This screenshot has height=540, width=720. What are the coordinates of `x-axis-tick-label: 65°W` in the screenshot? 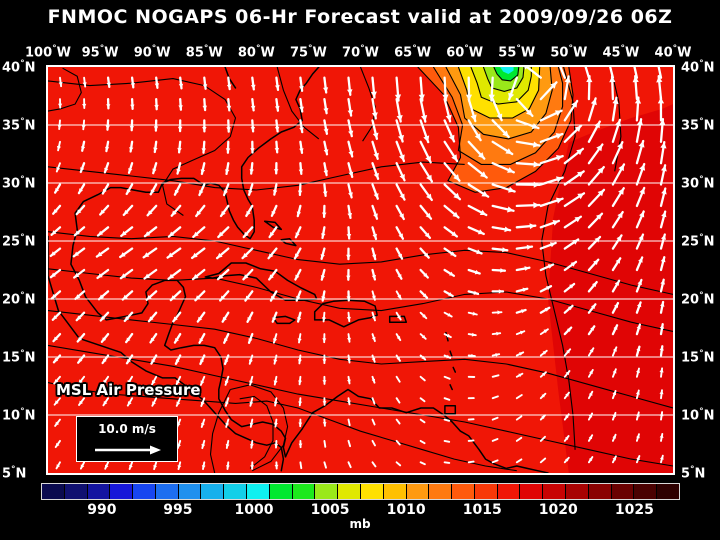 It's located at (413, 52).